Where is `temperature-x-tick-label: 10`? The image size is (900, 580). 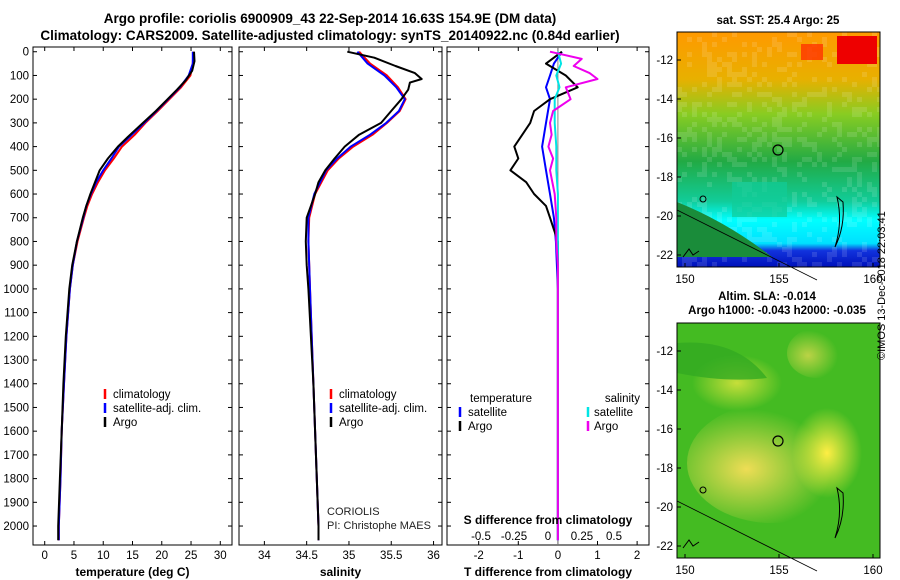 temperature-x-tick-label: 10 is located at coordinates (103, 556).